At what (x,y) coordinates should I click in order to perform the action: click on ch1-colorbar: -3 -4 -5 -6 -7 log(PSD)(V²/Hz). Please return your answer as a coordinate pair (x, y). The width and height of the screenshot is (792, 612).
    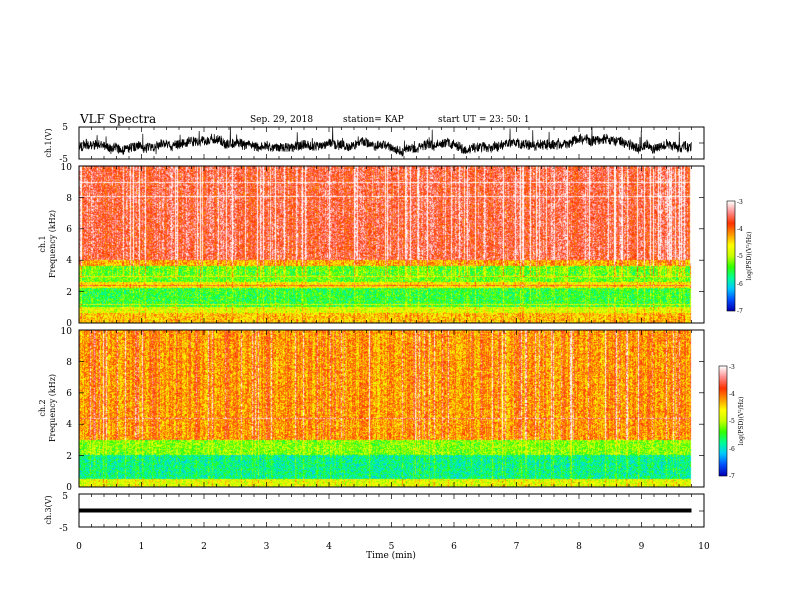
    Looking at the image, I should click on (739, 257).